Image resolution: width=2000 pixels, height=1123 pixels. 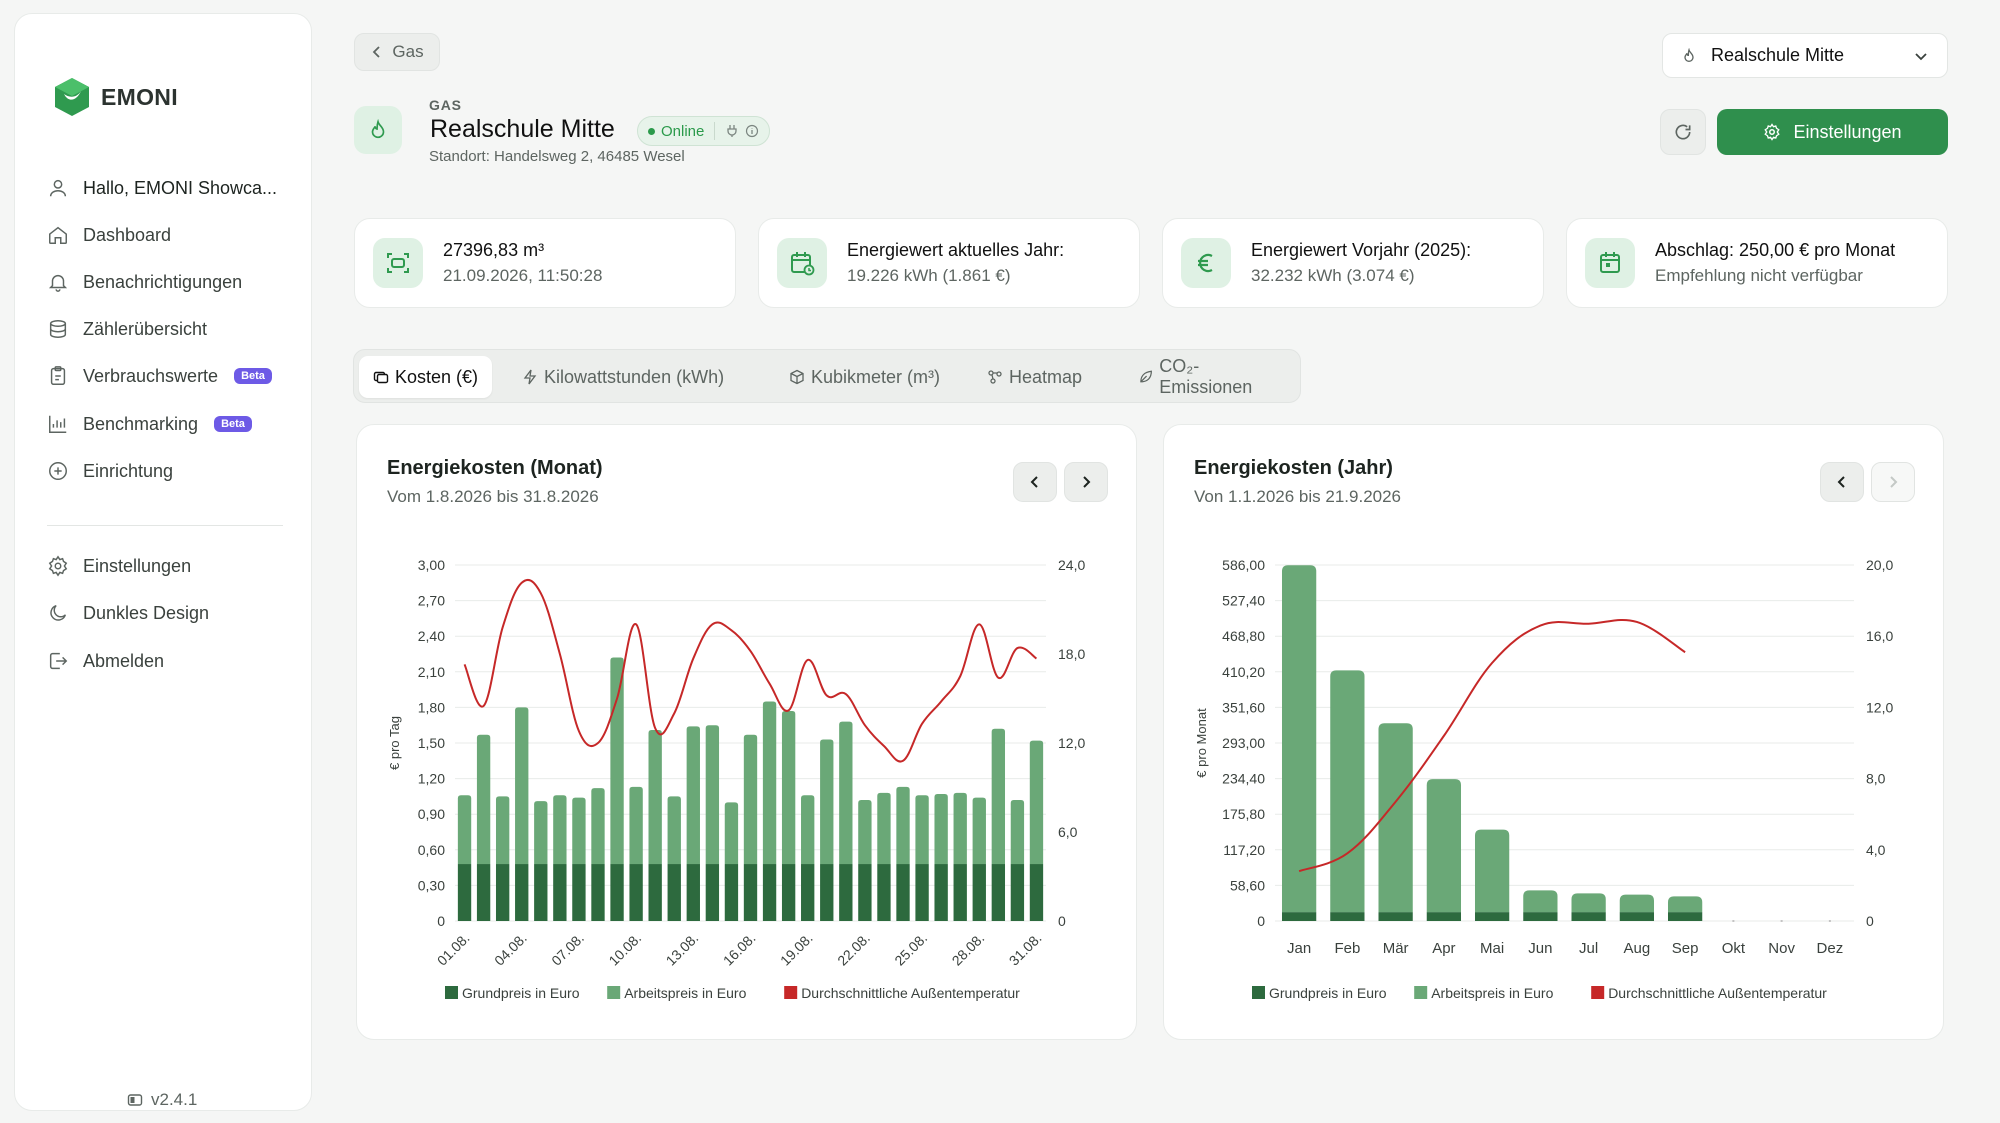 What do you see at coordinates (1243, 565) in the screenshot?
I see `y-tick-label: 586,00` at bounding box center [1243, 565].